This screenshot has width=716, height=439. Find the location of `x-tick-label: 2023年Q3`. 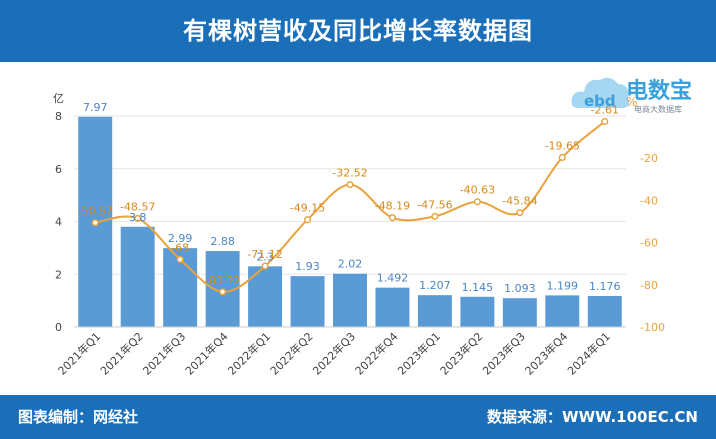

x-tick-label: 2023年Q3 is located at coordinates (503, 353).